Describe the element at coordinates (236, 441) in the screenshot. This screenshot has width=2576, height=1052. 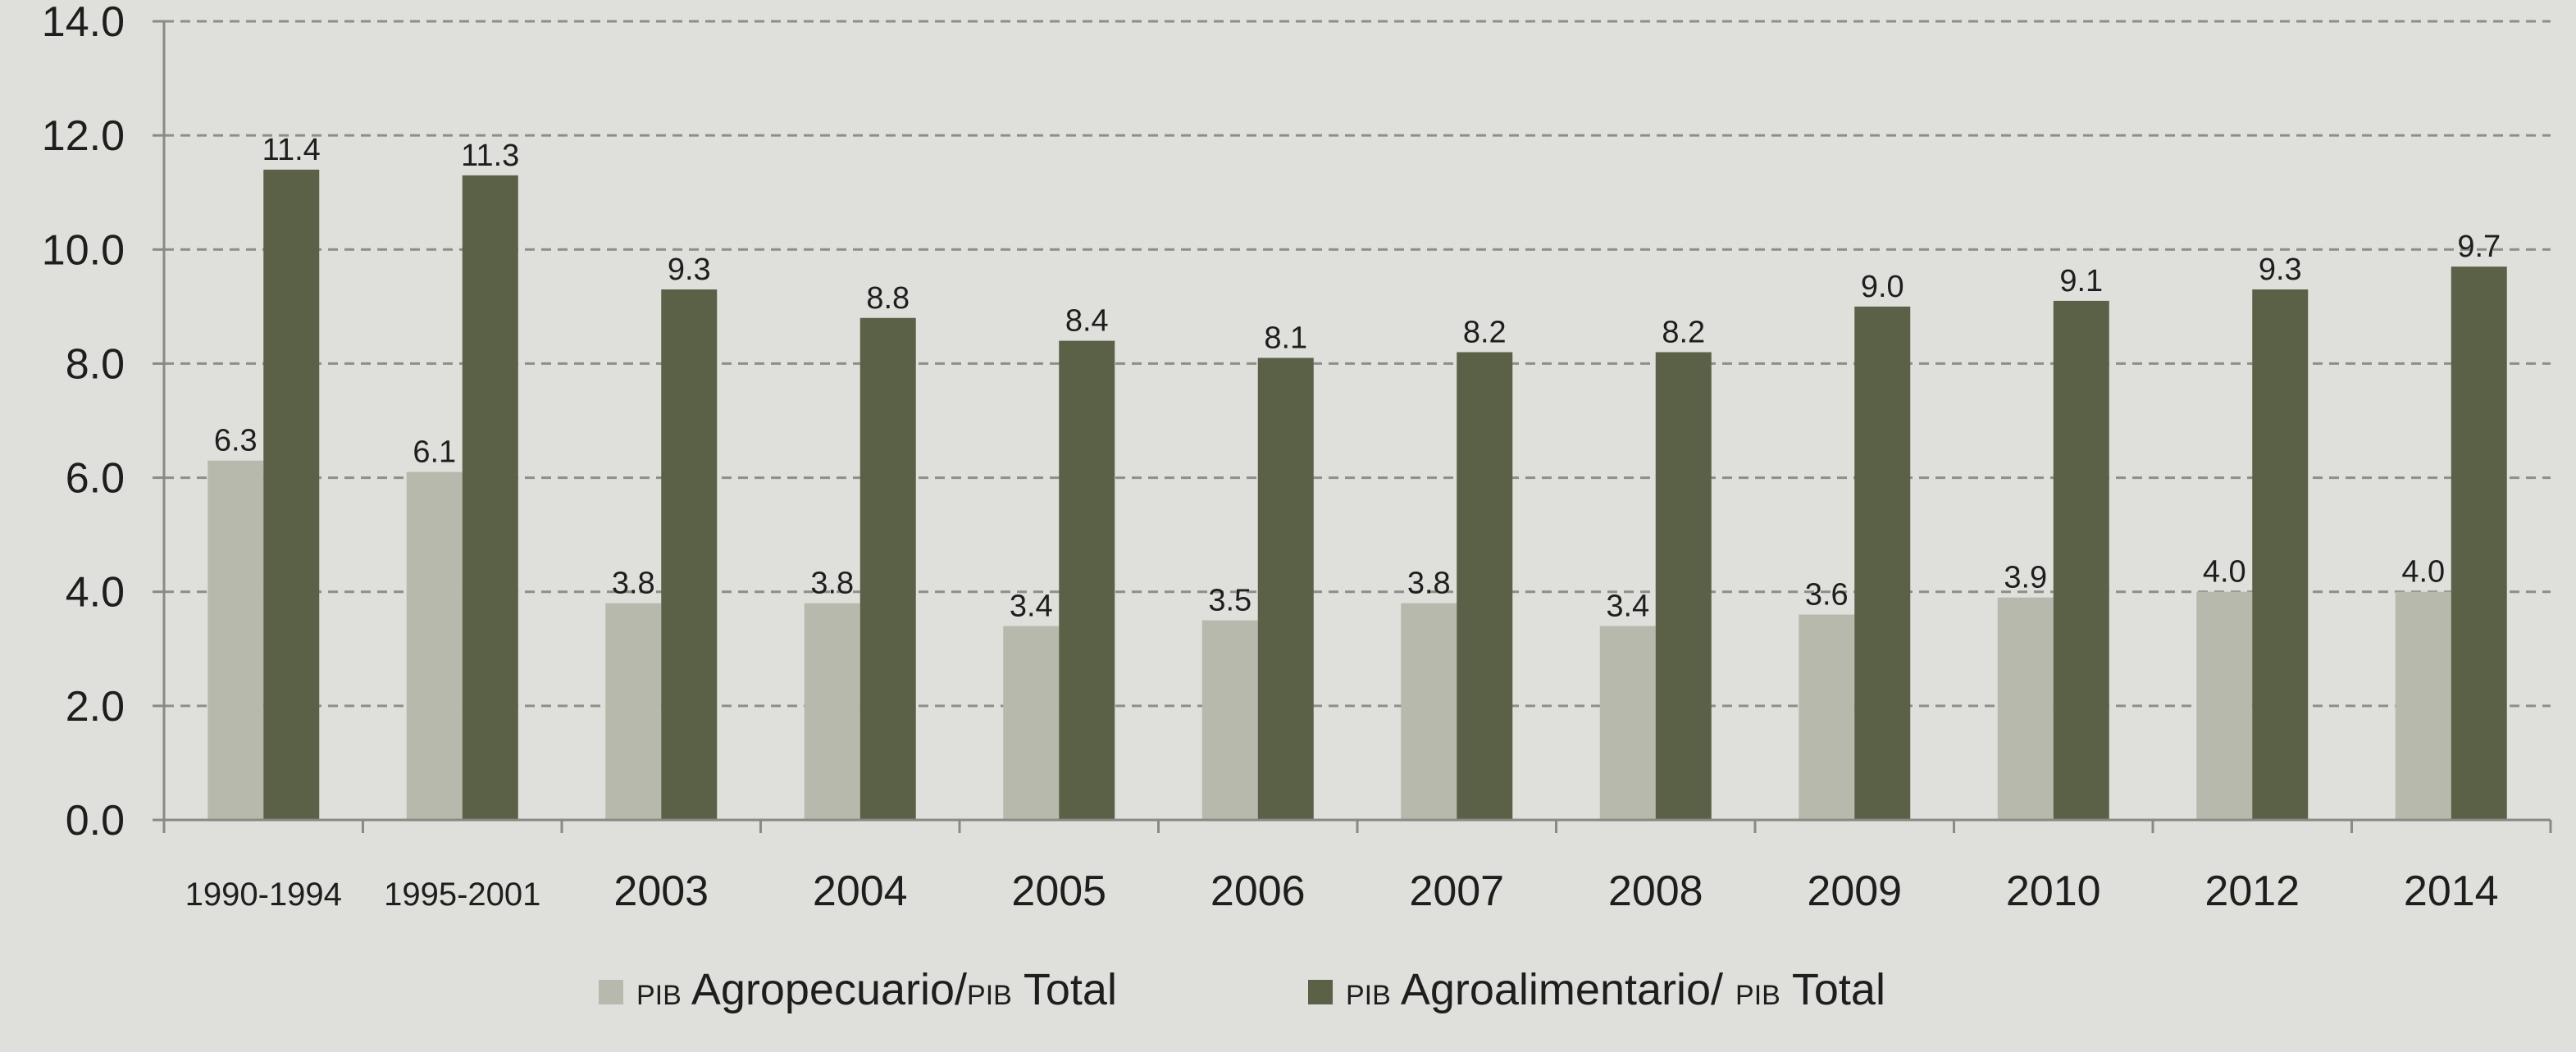
I see `data-label: 6.3` at that location.